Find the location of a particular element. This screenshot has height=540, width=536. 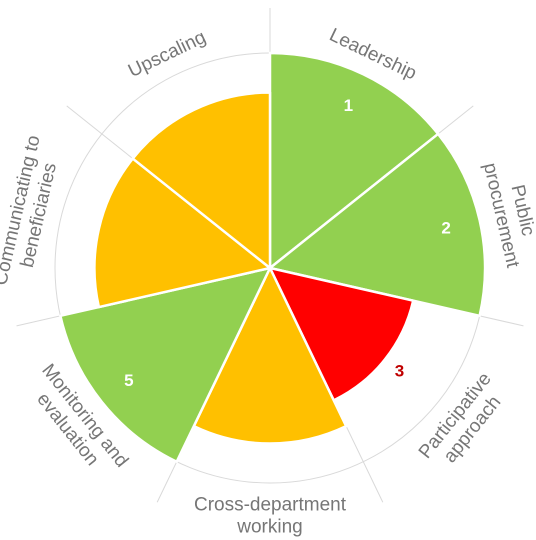

segment-6-number: 6 is located at coordinates (108, 231).